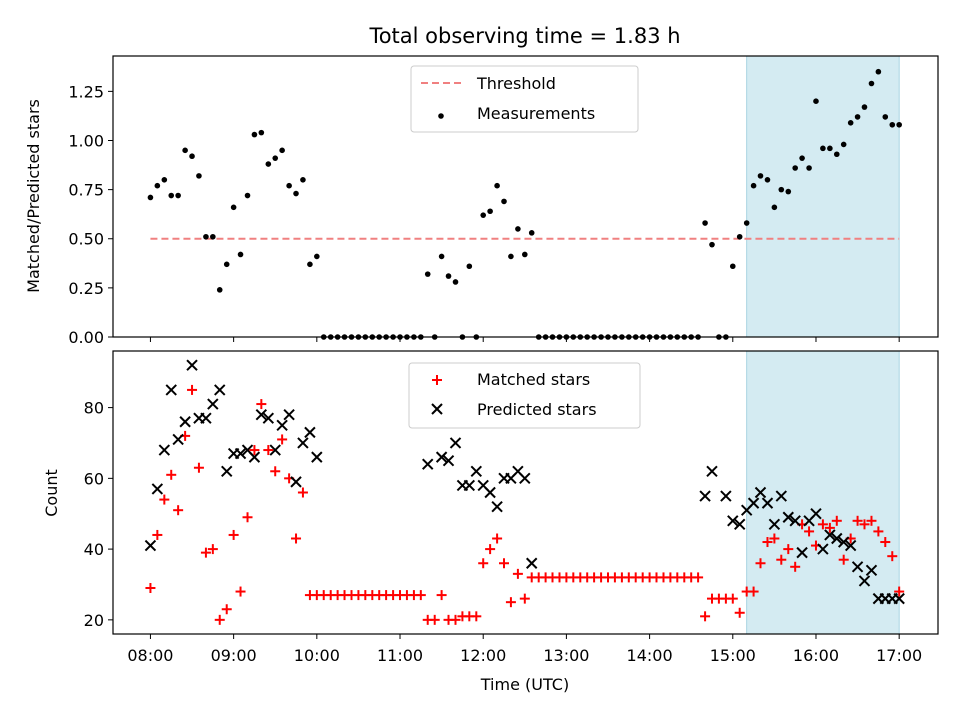 The image size is (960, 720). Describe the element at coordinates (816, 655) in the screenshot. I see `x-tick-label: 16:00` at that location.